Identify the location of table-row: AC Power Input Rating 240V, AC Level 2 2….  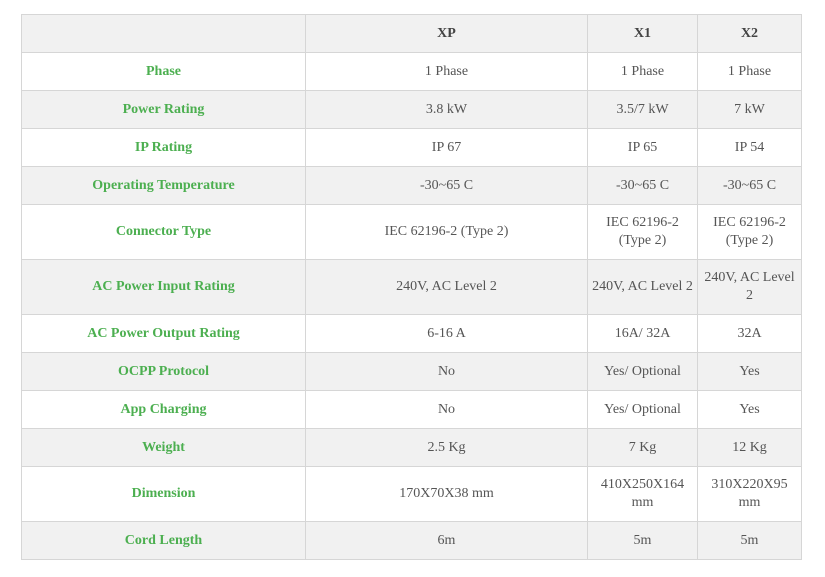
(411, 287).